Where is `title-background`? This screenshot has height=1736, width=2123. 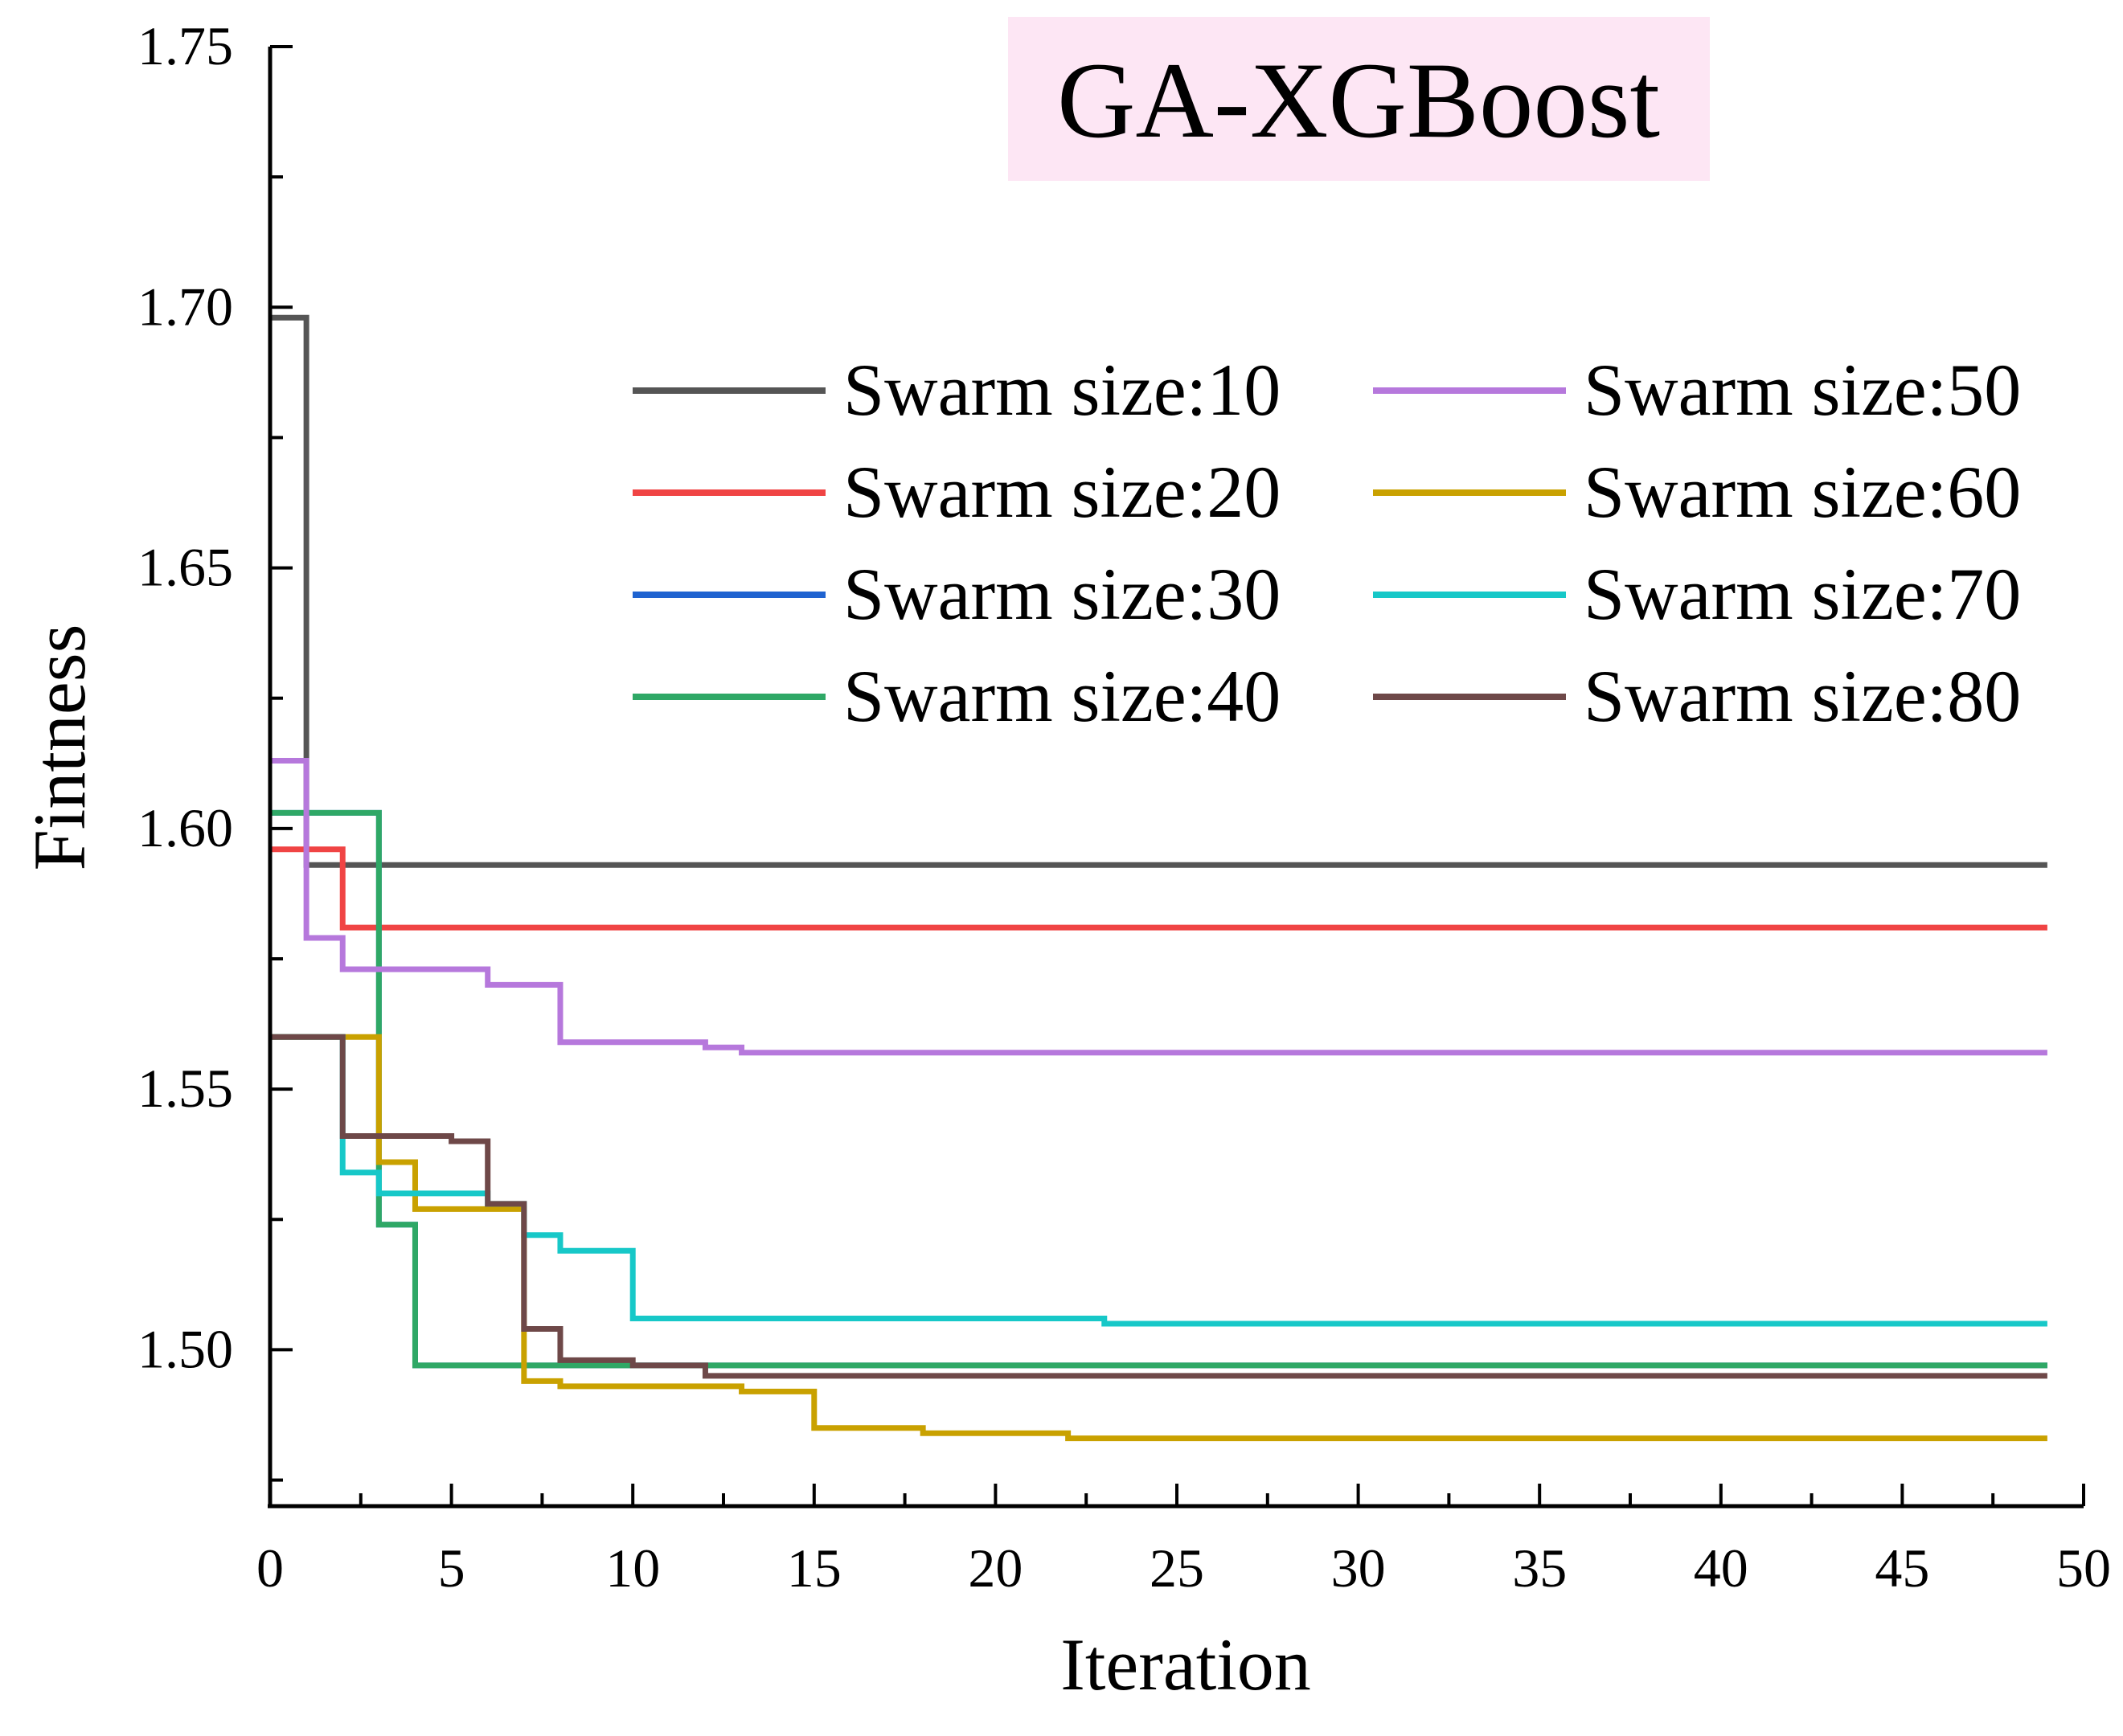
title-background is located at coordinates (1359, 99).